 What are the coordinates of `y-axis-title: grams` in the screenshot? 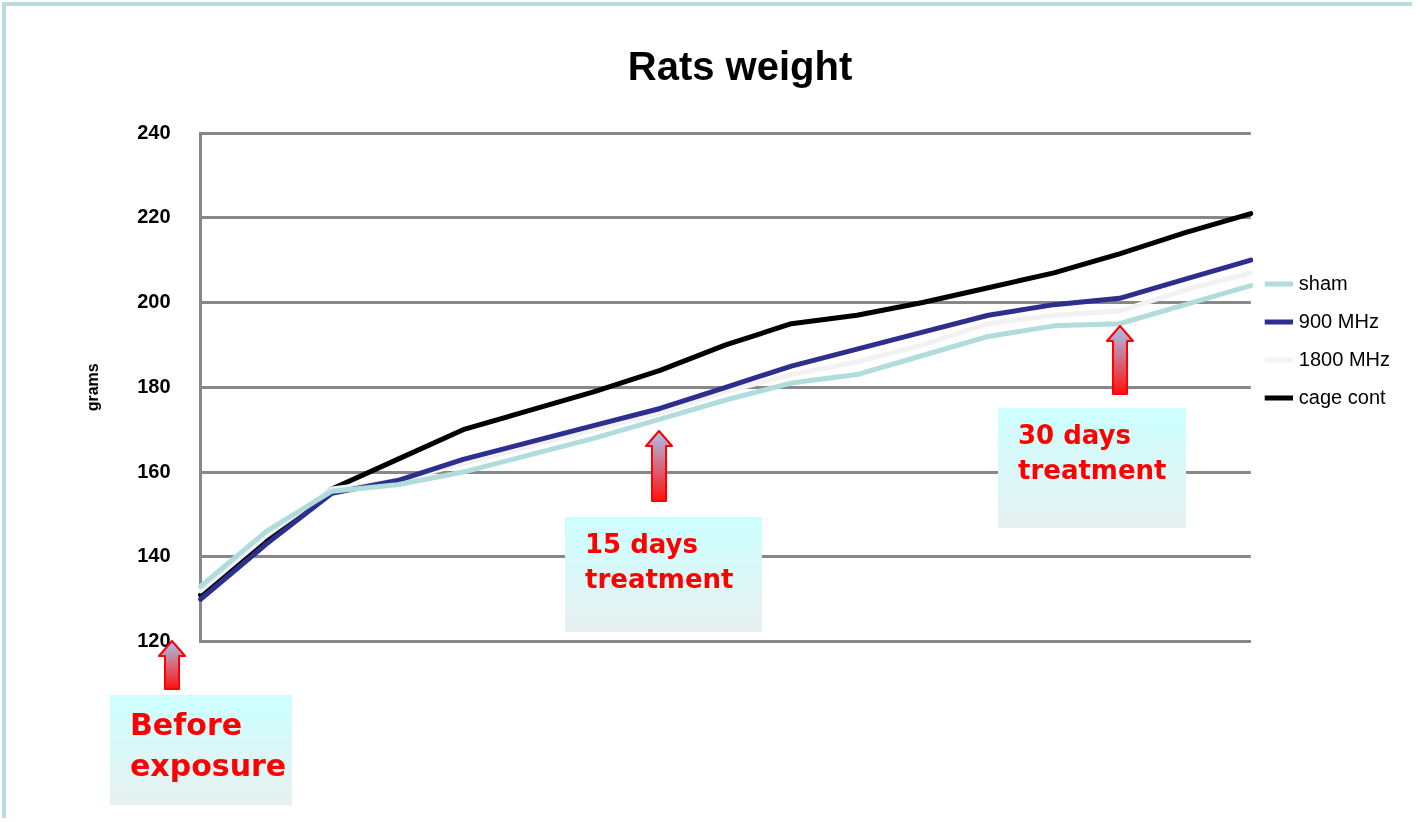 It's located at (93, 387).